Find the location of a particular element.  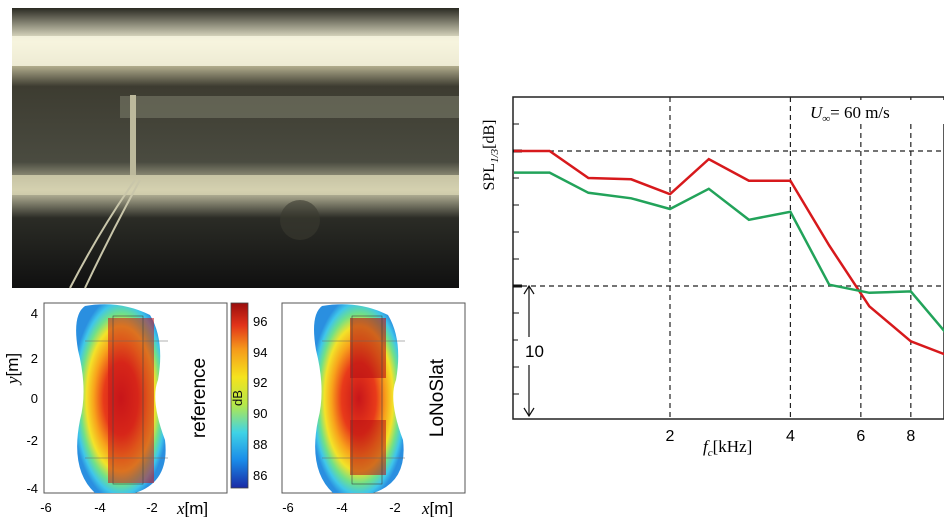

colorbar-unit: dB is located at coordinates (237, 398).